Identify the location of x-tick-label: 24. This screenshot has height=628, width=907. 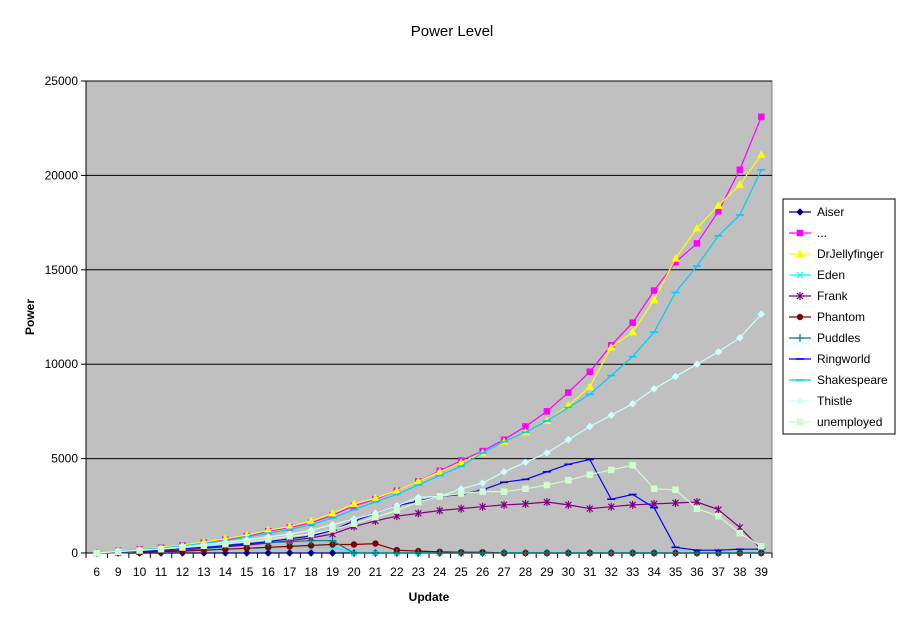
(440, 572).